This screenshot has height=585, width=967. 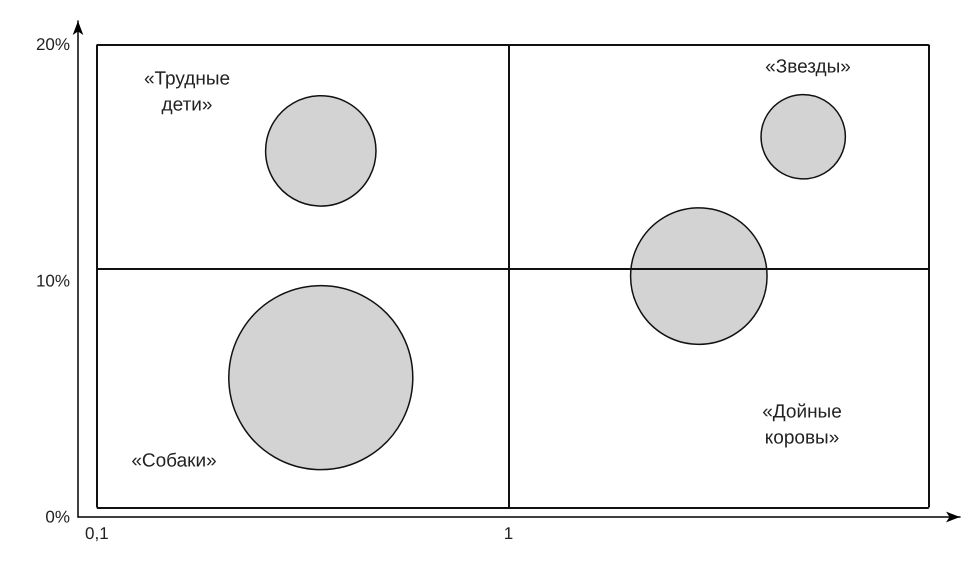 What do you see at coordinates (808, 67) in the screenshot?
I see `annotation: «Звезды»` at bounding box center [808, 67].